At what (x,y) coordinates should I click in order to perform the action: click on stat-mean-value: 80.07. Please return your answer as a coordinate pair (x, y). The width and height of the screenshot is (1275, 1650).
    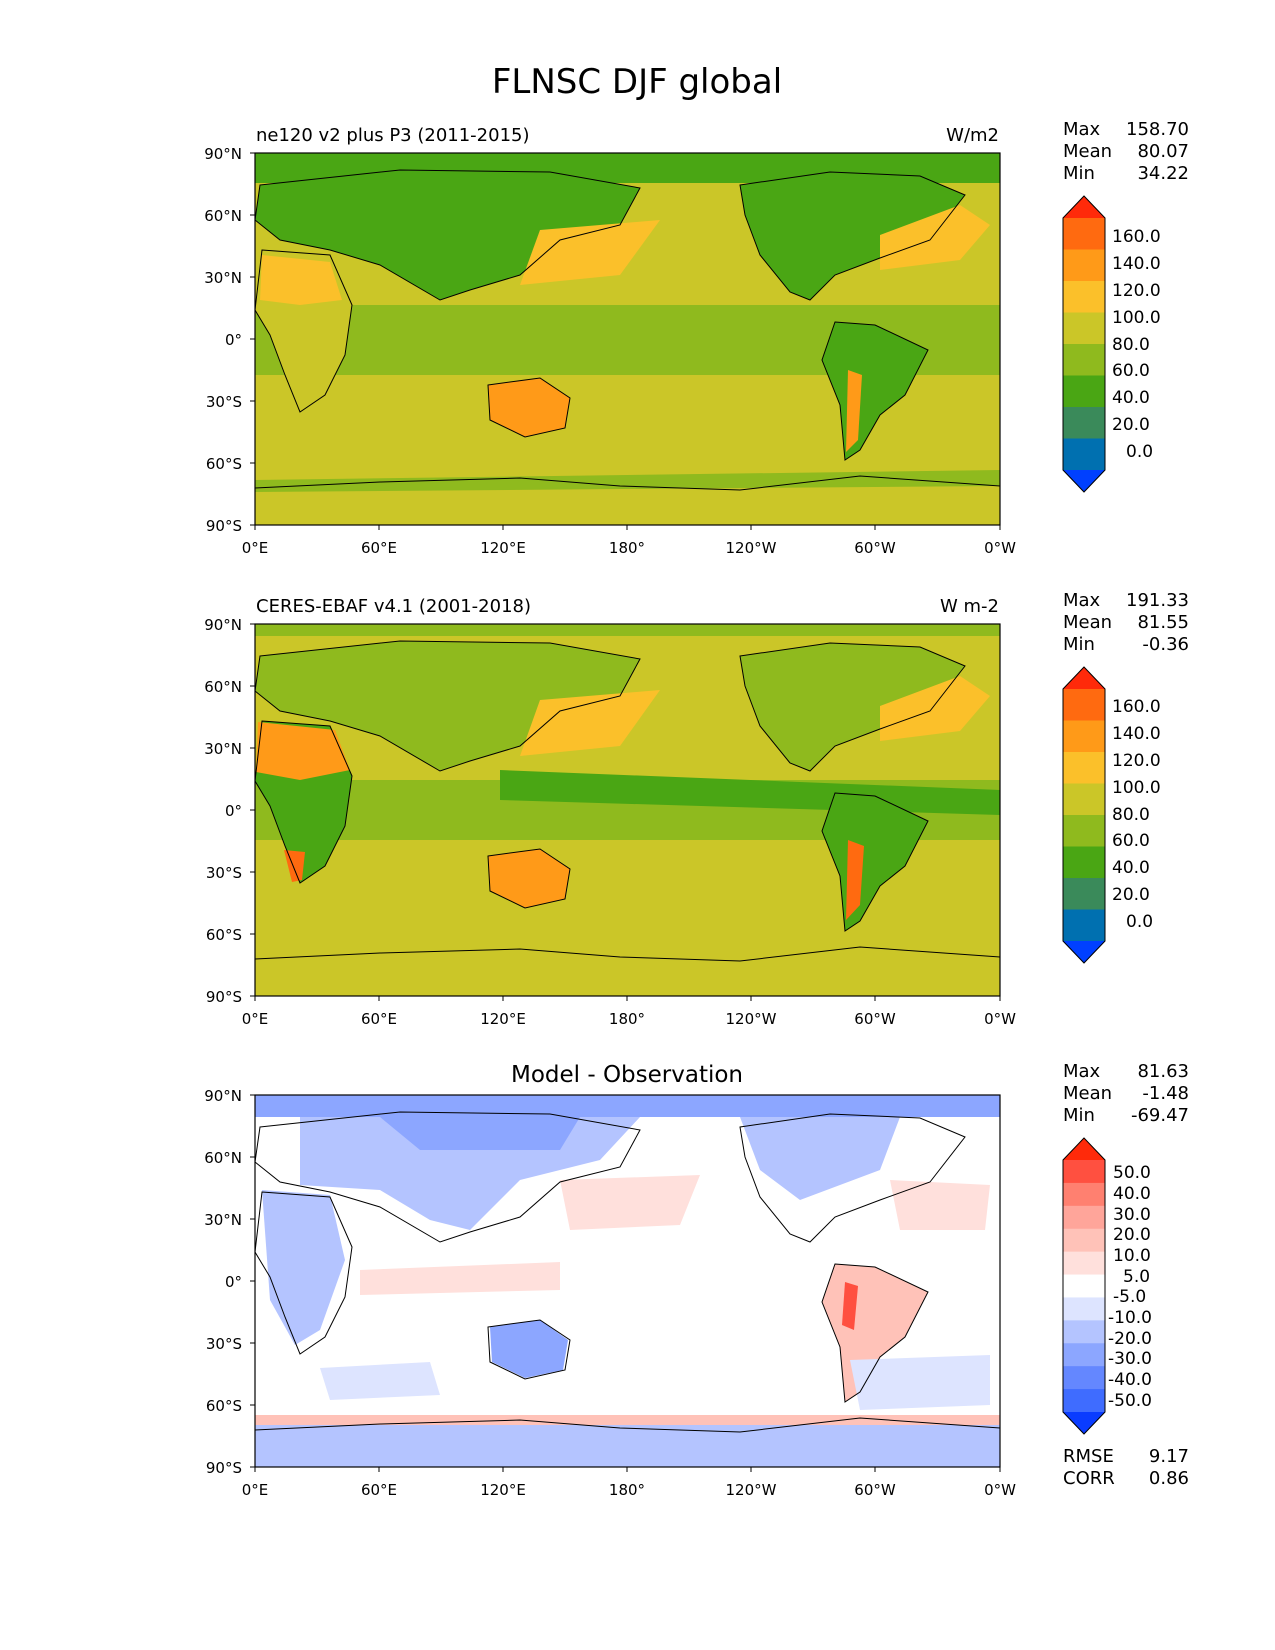
    Looking at the image, I should click on (1163, 151).